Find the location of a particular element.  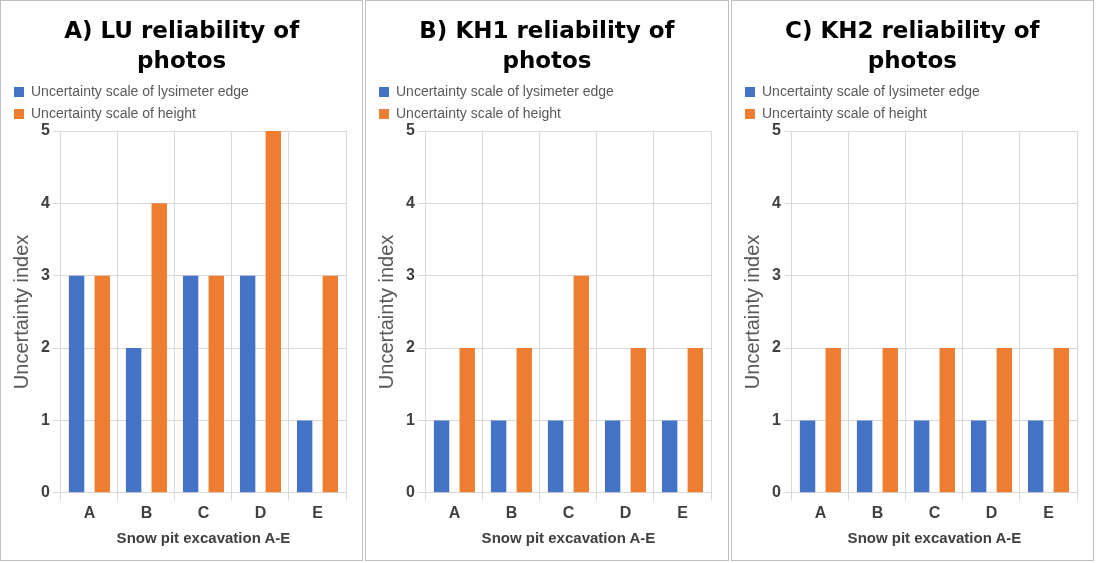

chart-title: B) KH1 reliability of photos is located at coordinates (547, 45).